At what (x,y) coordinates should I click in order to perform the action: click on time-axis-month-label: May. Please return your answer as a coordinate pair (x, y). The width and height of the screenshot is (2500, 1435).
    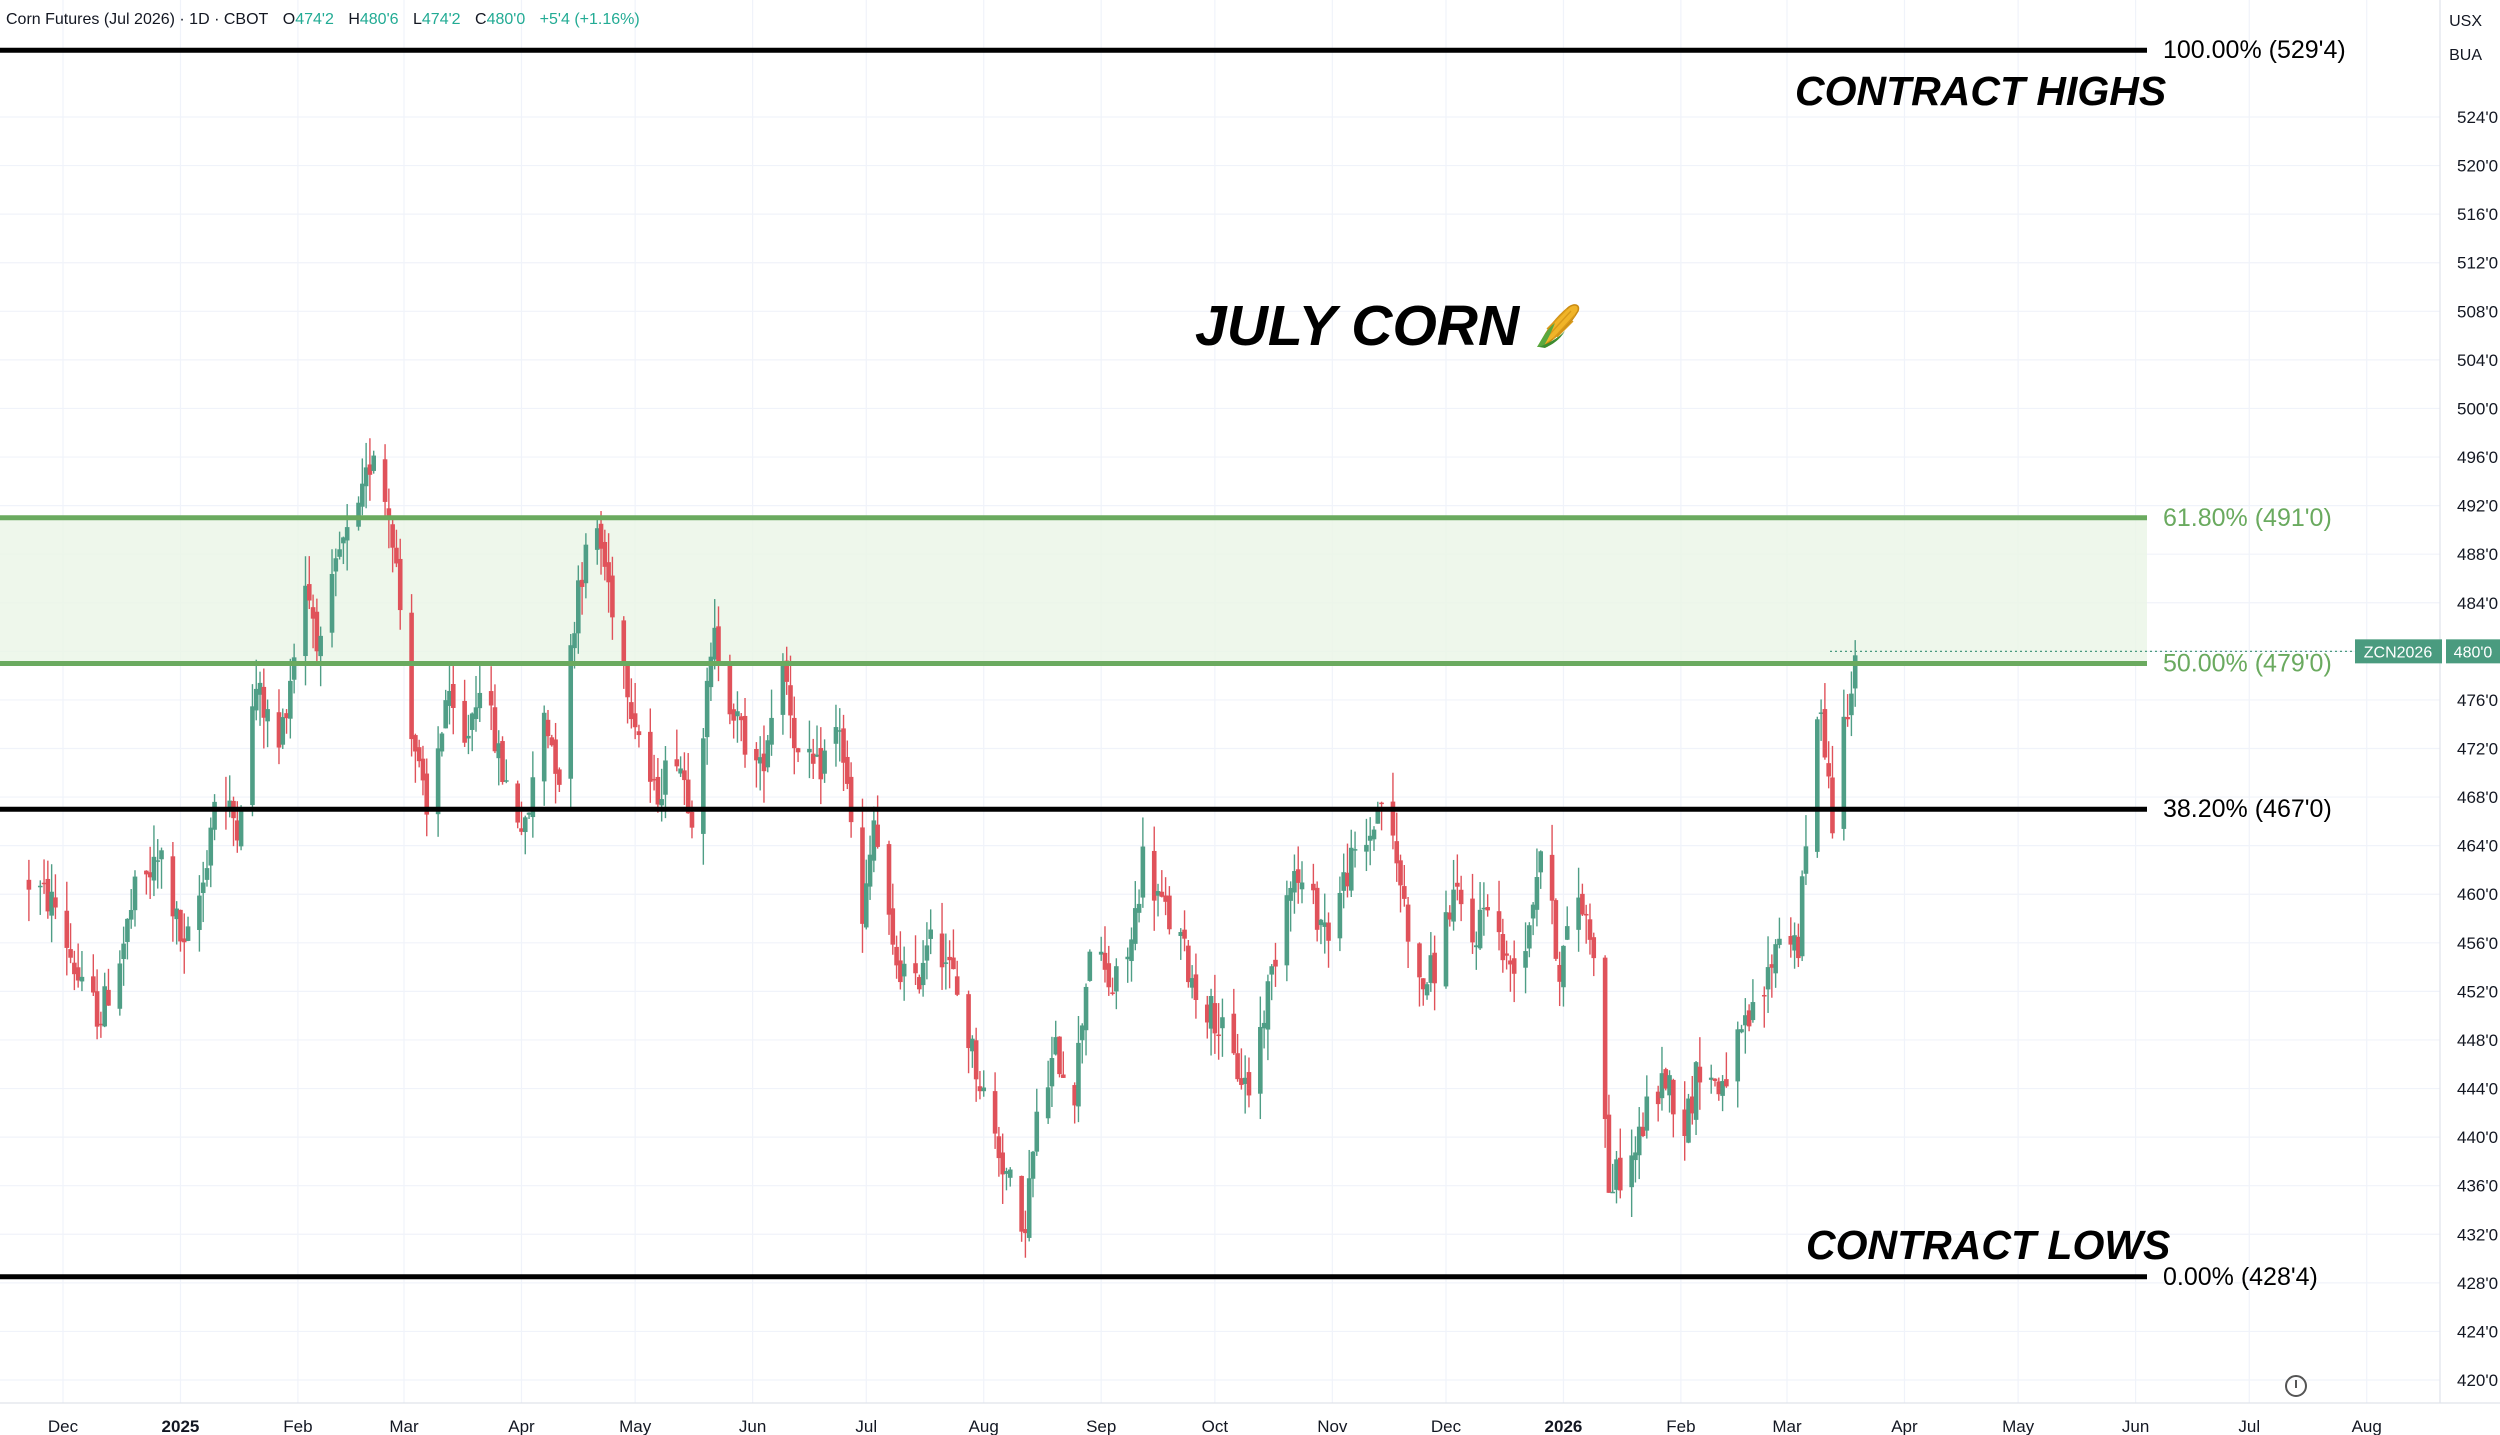
    Looking at the image, I should click on (2018, 1426).